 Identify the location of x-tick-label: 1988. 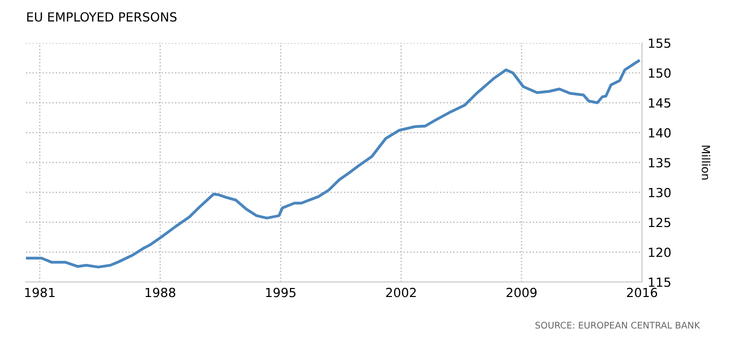
(161, 293).